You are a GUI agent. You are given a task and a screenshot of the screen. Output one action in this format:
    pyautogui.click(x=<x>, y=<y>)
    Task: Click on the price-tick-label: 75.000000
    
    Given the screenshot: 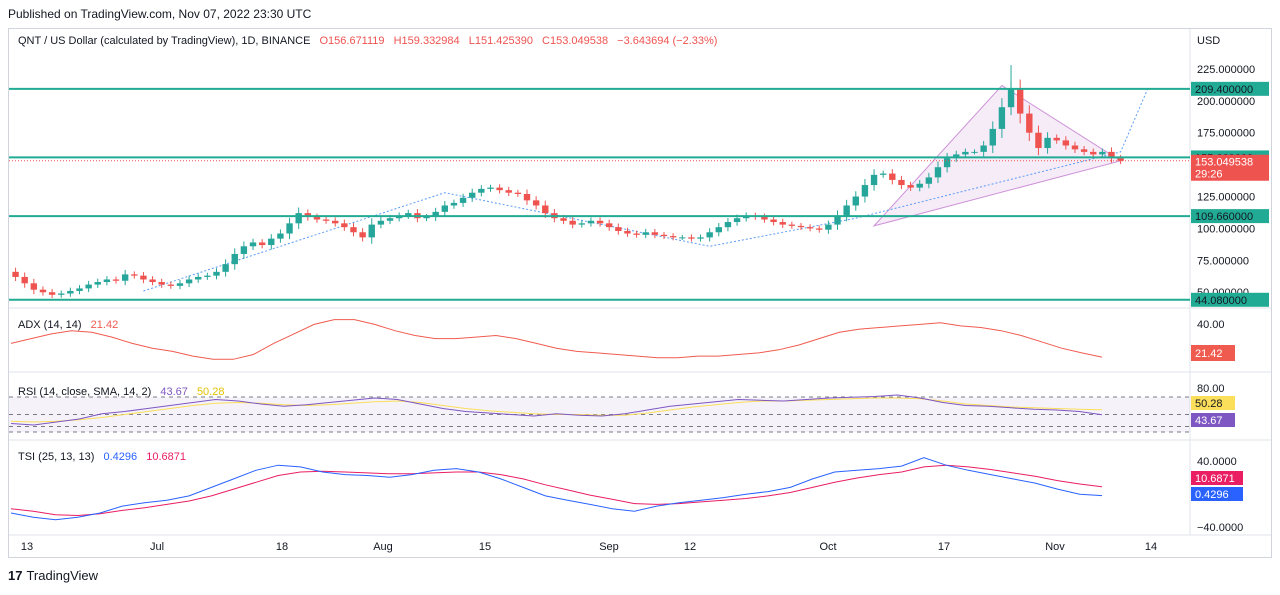 What is the action you would take?
    pyautogui.click(x=1223, y=261)
    